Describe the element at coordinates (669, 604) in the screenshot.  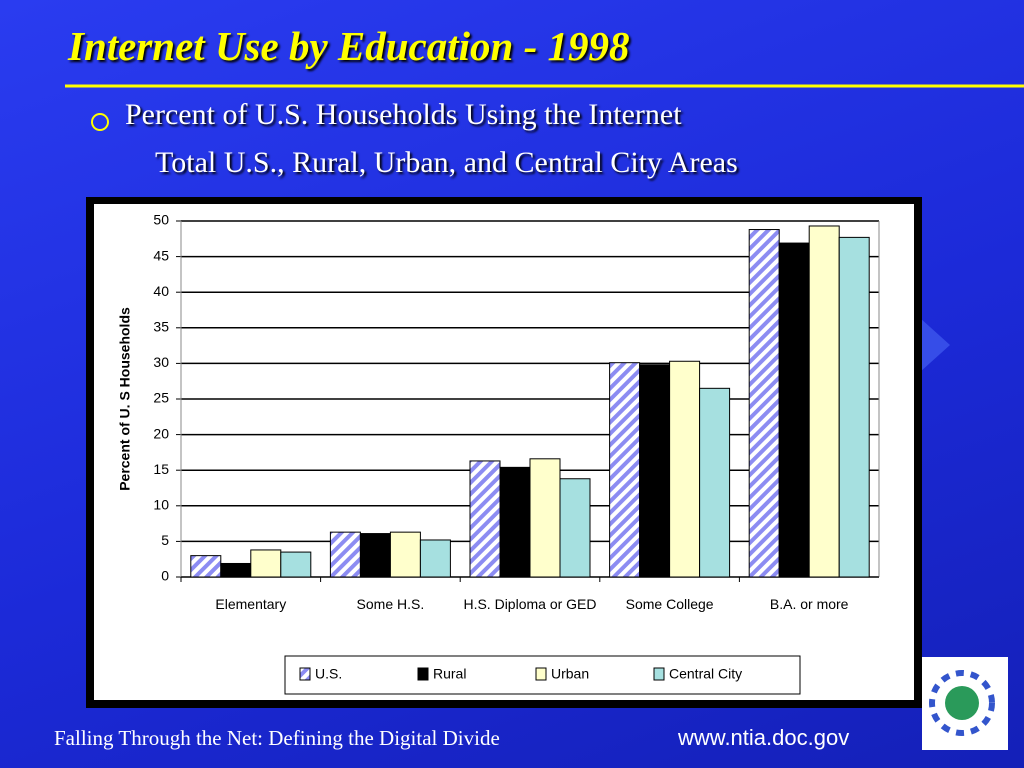
I see `x-tick-label: Some College` at that location.